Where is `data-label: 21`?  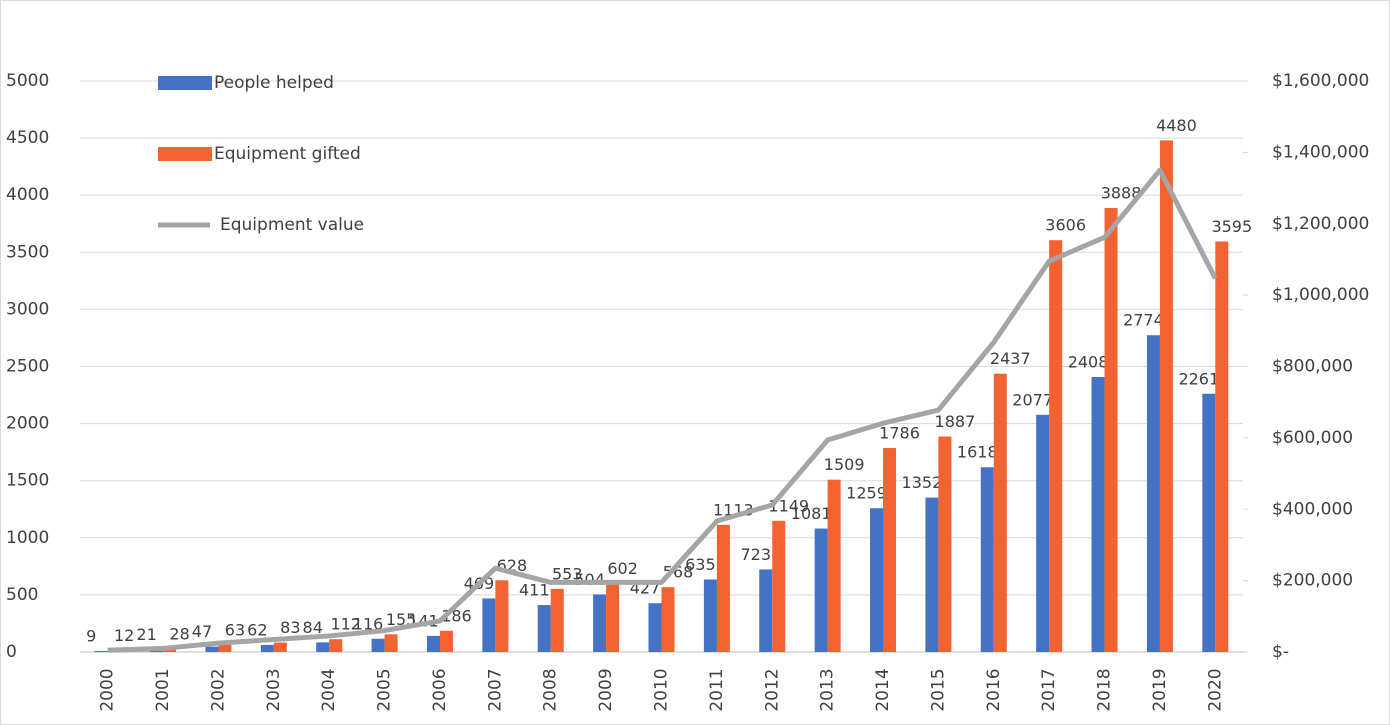
data-label: 21 is located at coordinates (146, 634).